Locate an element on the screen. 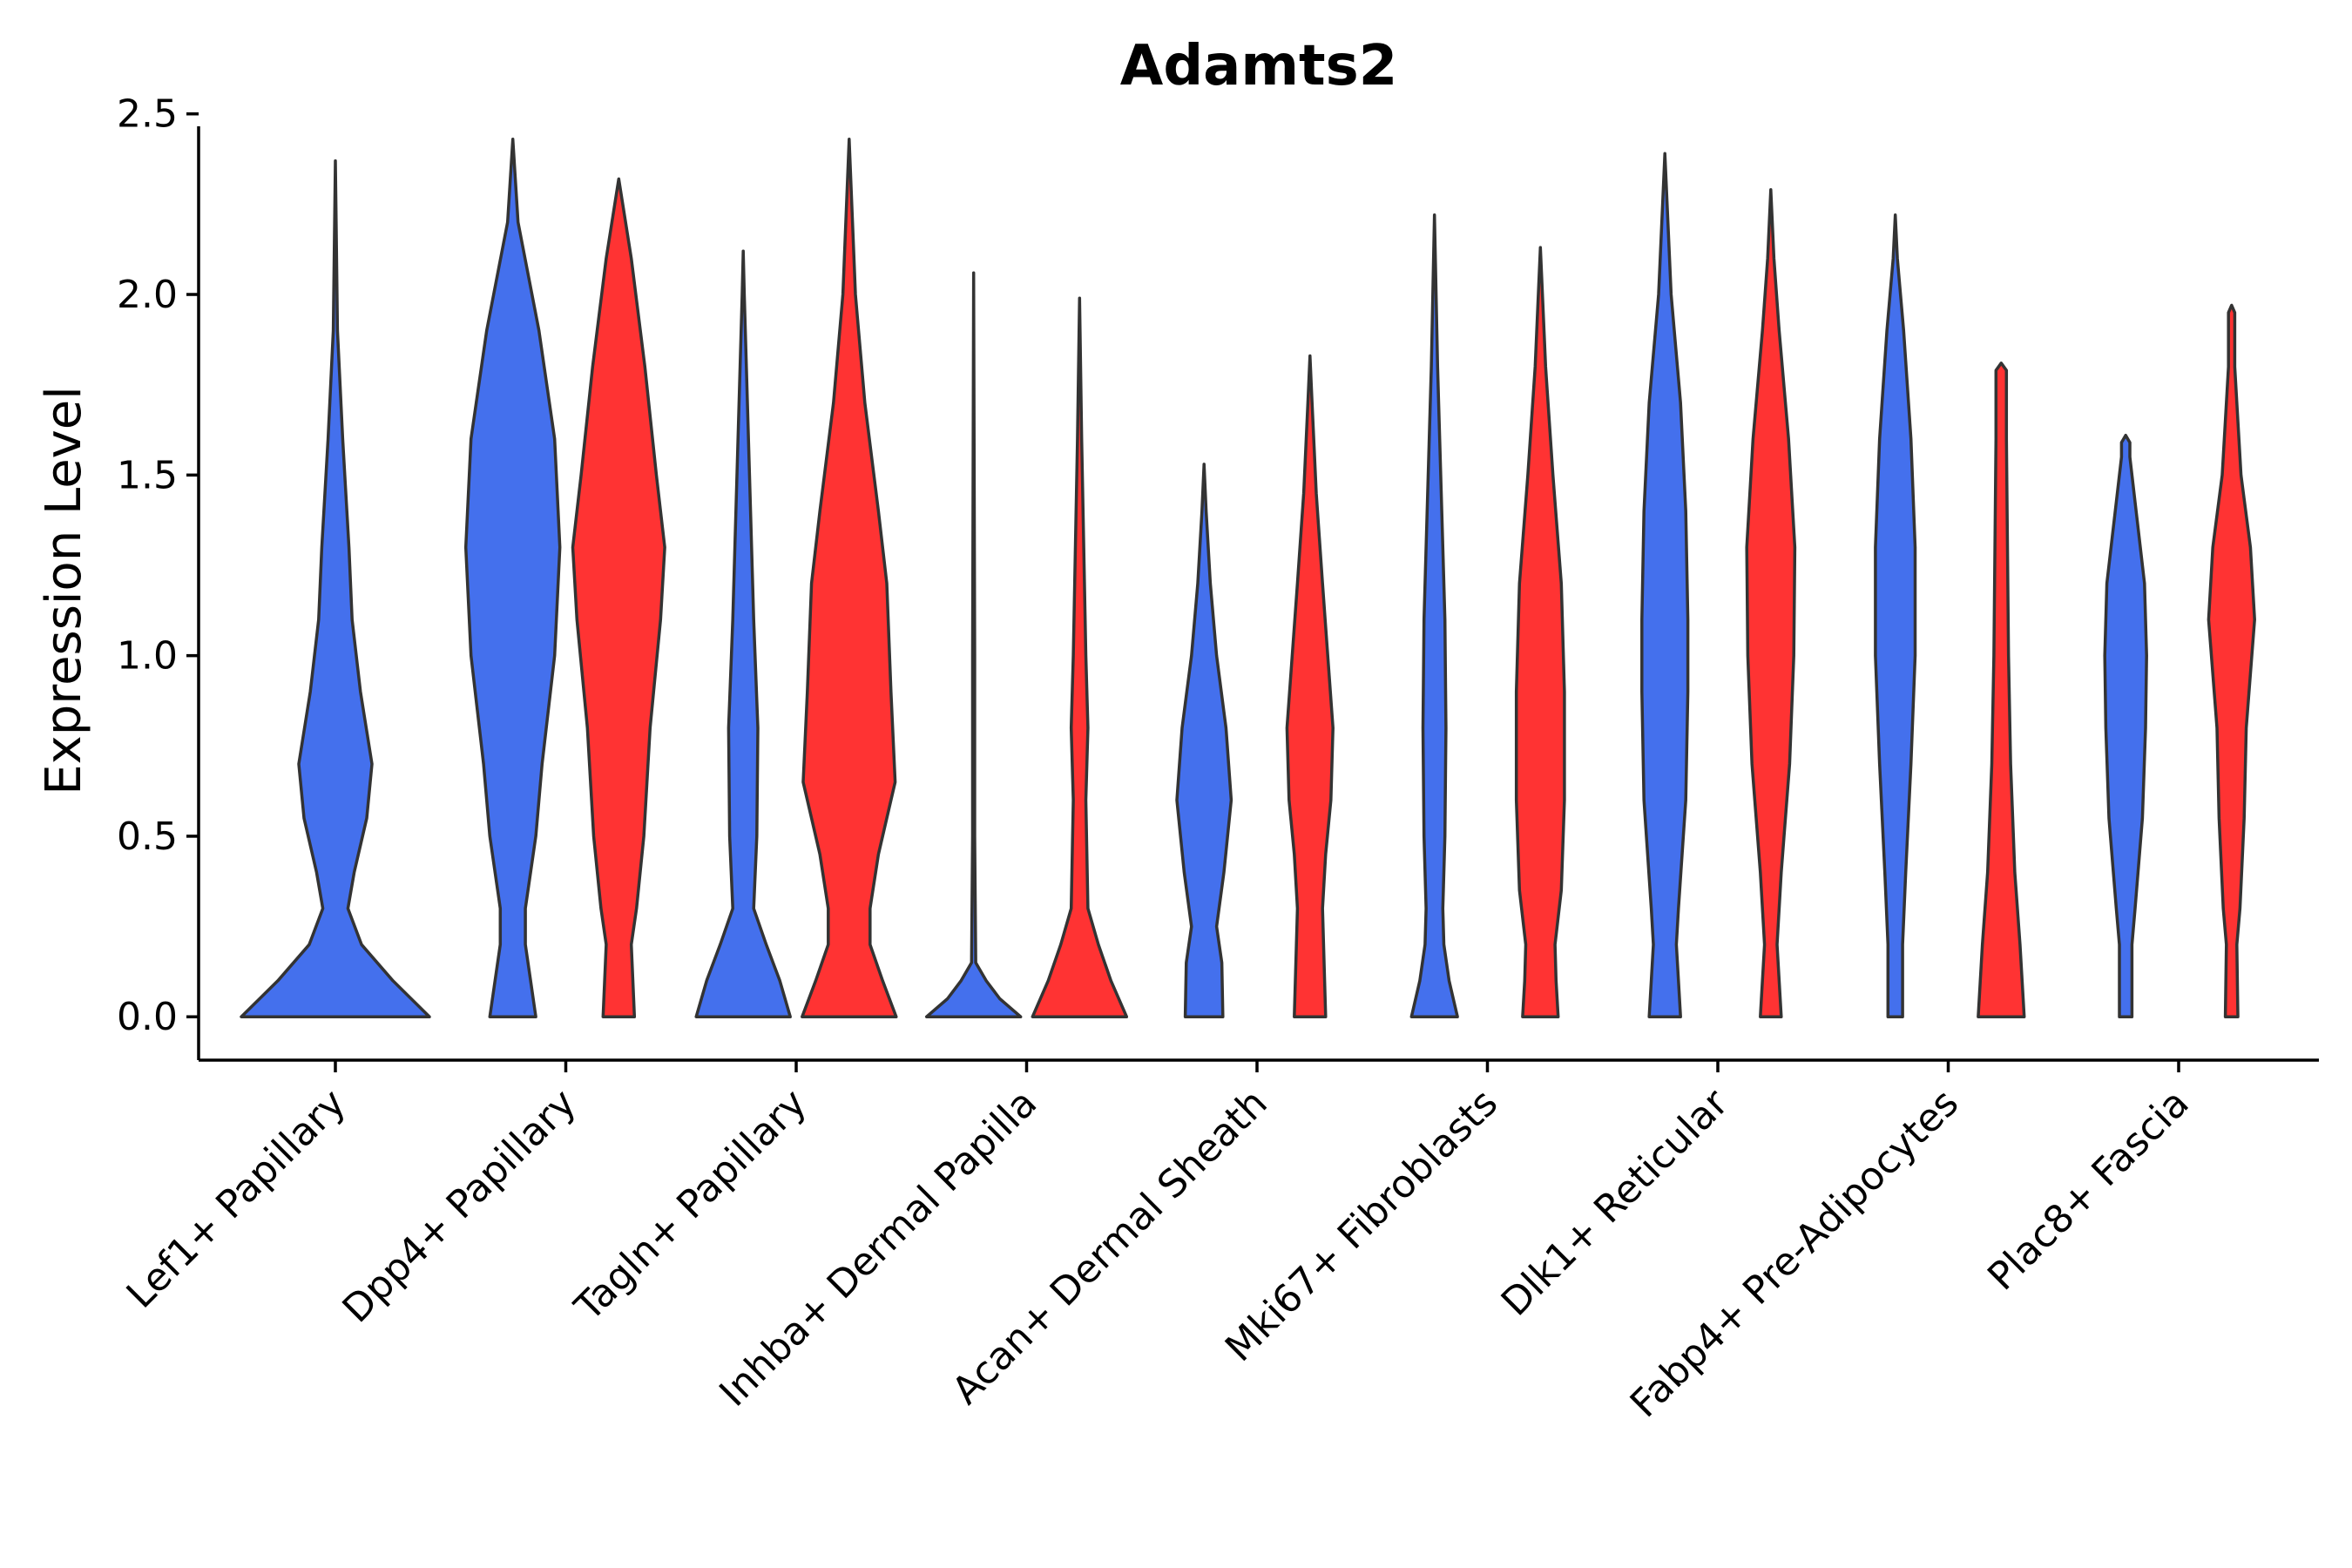 The height and width of the screenshot is (1568, 2352). y-tick-label: 1.5 is located at coordinates (147, 475).